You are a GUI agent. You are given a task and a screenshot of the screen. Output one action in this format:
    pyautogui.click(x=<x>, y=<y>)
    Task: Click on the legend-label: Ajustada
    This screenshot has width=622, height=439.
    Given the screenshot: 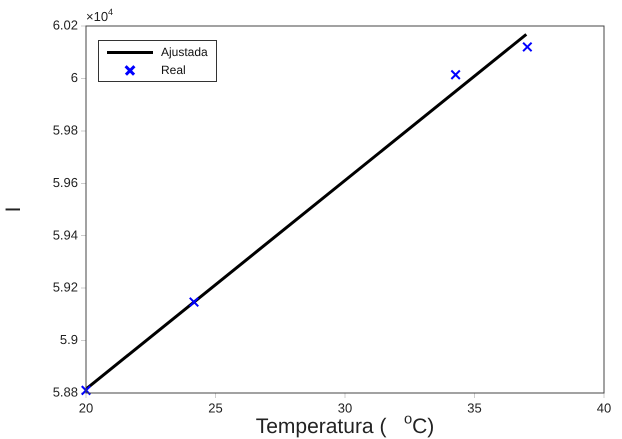 What is the action you would take?
    pyautogui.click(x=184, y=52)
    